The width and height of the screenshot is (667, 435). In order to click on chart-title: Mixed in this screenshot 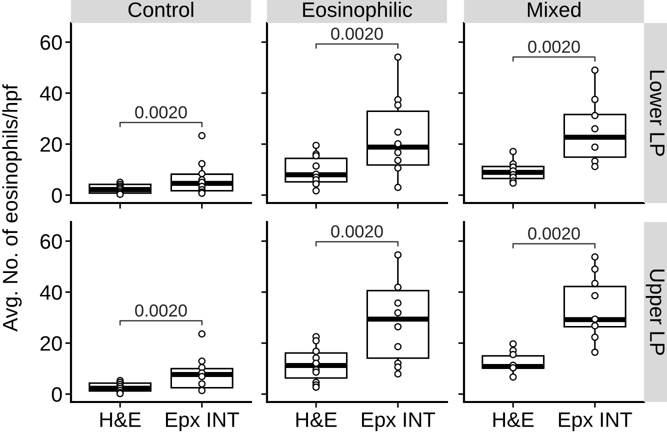, I will do `click(554, 10)`.